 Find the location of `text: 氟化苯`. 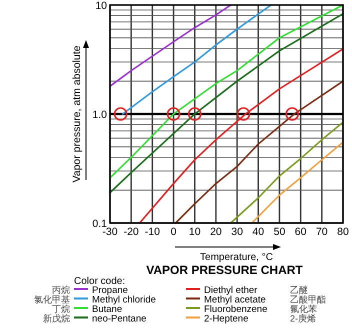

text: 氟化苯 is located at coordinates (303, 309).